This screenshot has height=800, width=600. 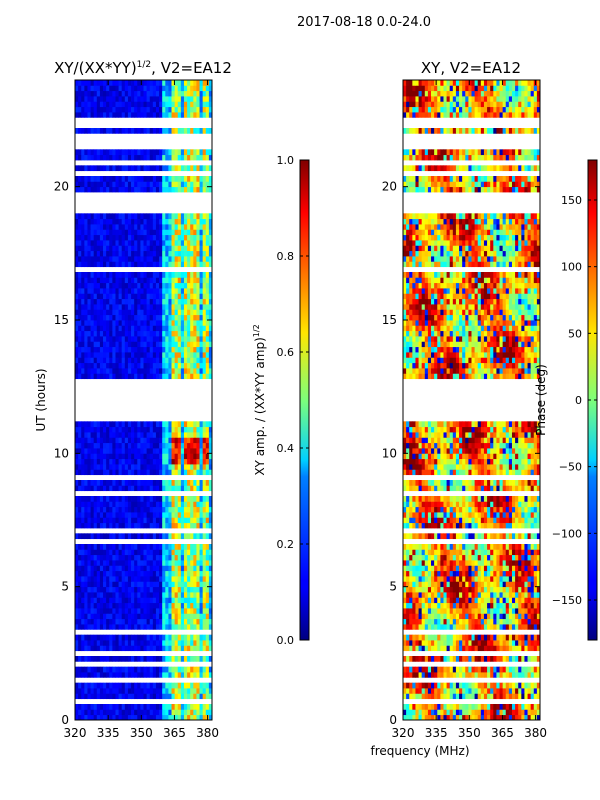 I want to click on colorbar-tick-label: 0.6, so click(x=286, y=352).